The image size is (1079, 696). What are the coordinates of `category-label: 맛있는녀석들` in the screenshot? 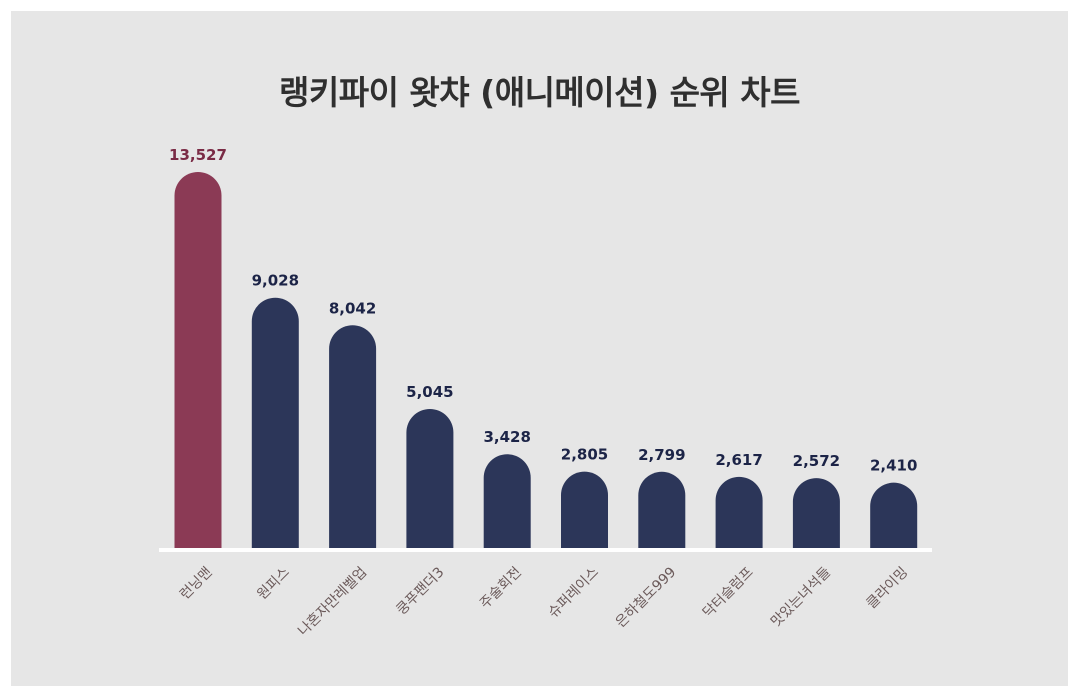 It's located at (801, 597).